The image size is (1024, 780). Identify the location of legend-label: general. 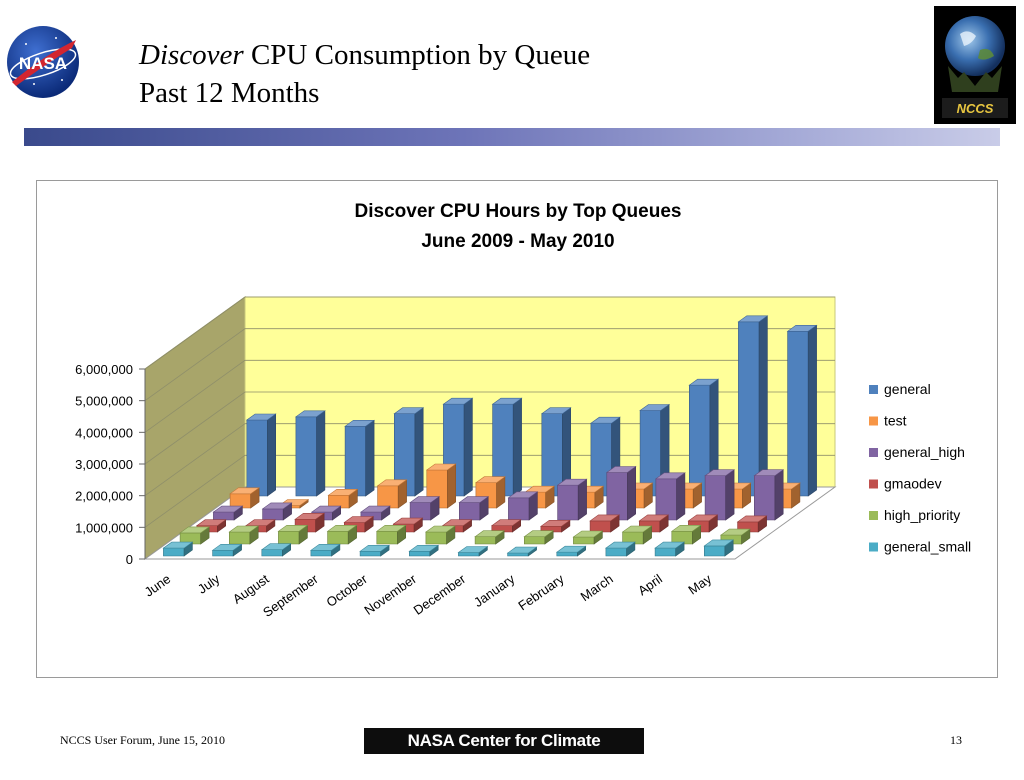
(907, 389).